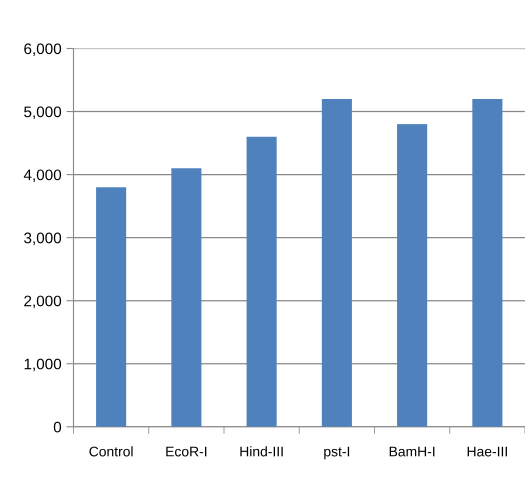 The image size is (525, 485). I want to click on x-tick-label: Hae-III, so click(487, 451).